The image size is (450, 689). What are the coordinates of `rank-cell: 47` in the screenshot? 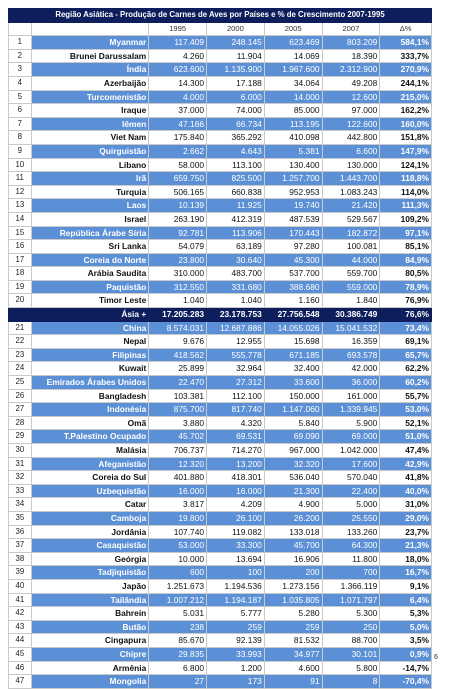 It's located at (20, 681).